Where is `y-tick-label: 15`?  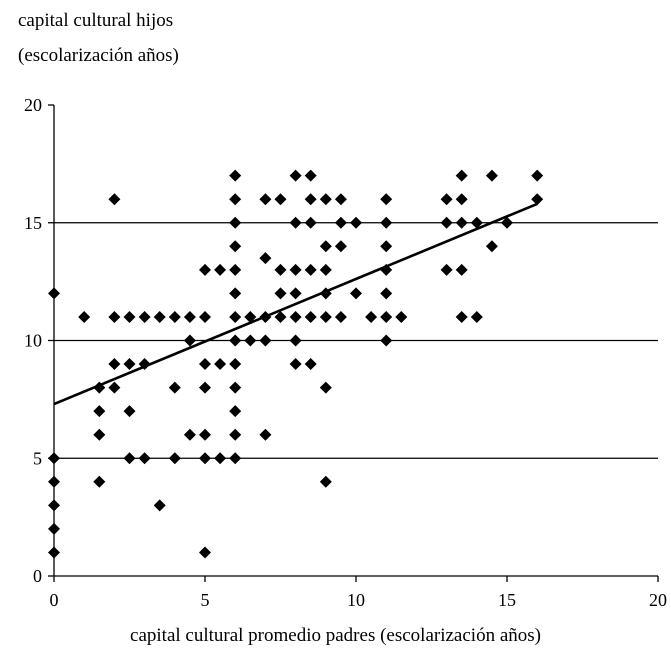
y-tick-label: 15 is located at coordinates (33, 223).